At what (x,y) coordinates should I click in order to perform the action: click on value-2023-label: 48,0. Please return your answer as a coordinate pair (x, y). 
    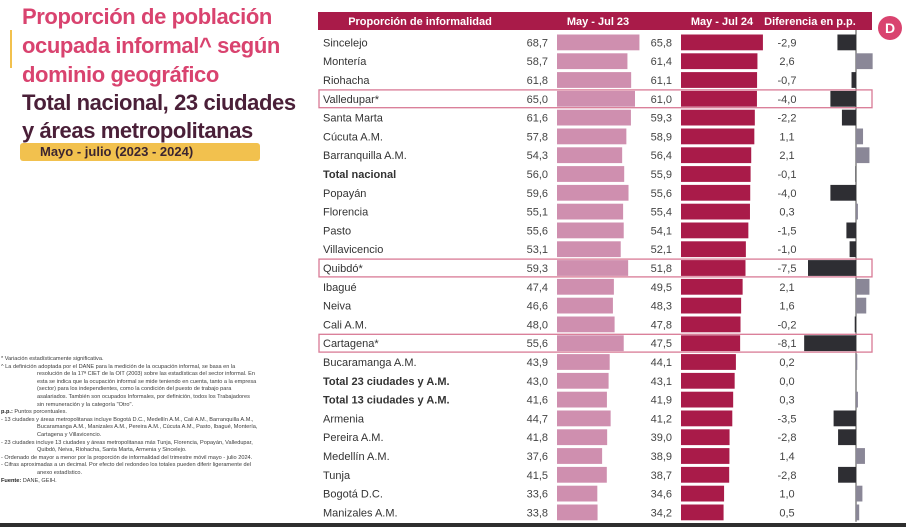
    Looking at the image, I should click on (537, 325).